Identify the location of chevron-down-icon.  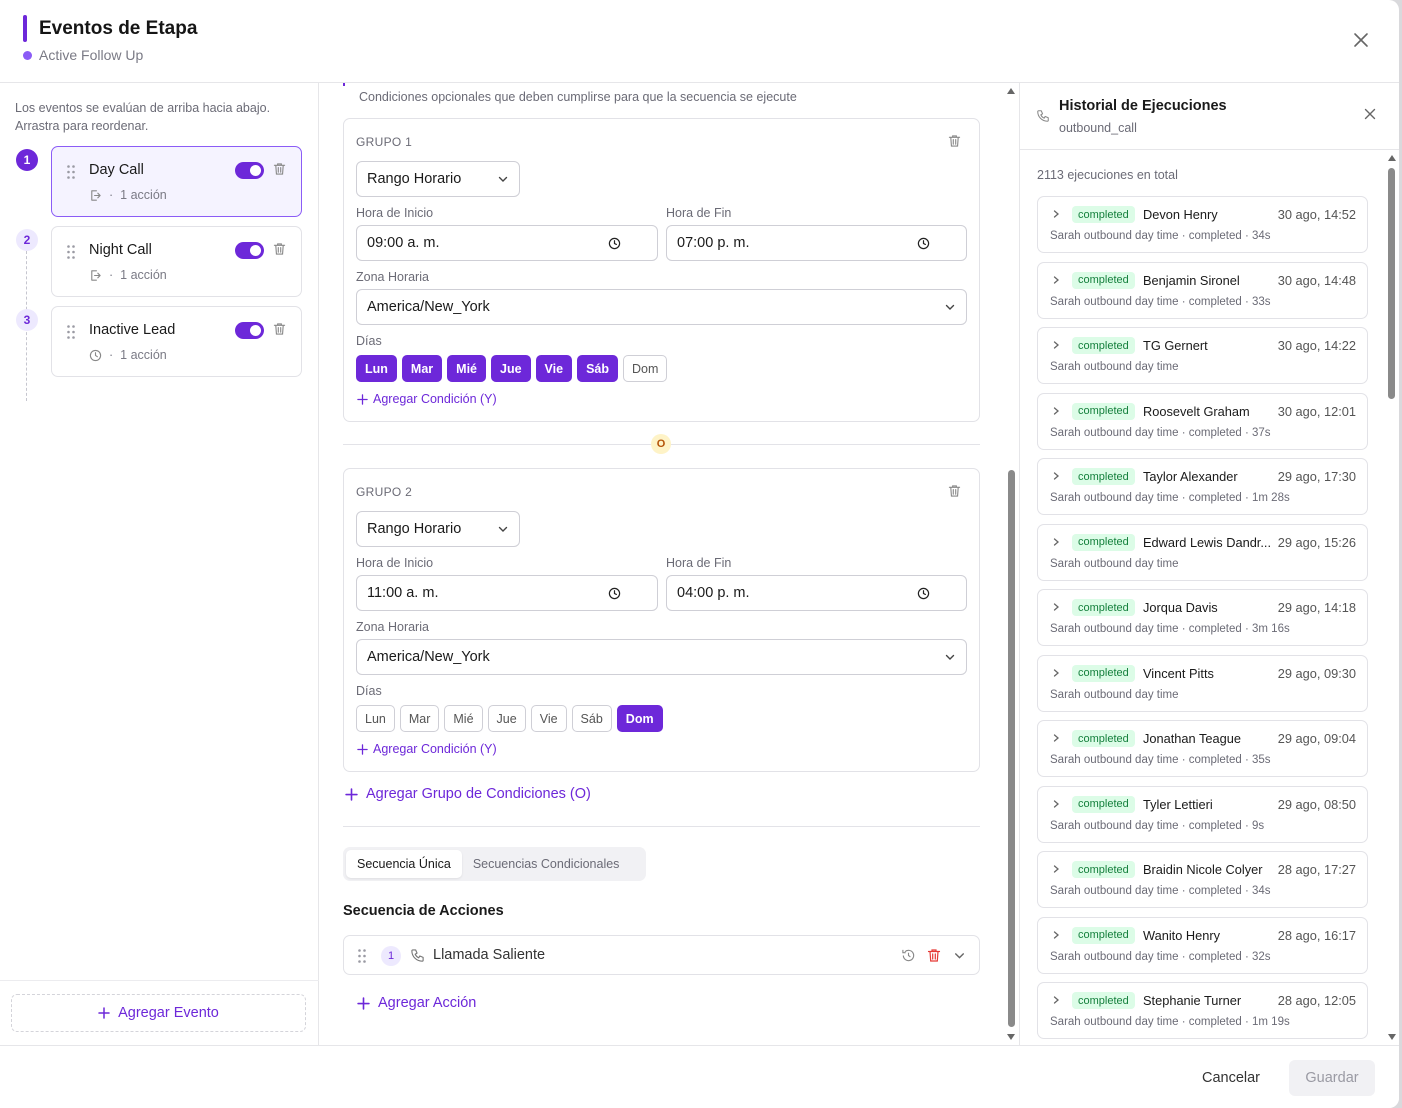
(959, 955).